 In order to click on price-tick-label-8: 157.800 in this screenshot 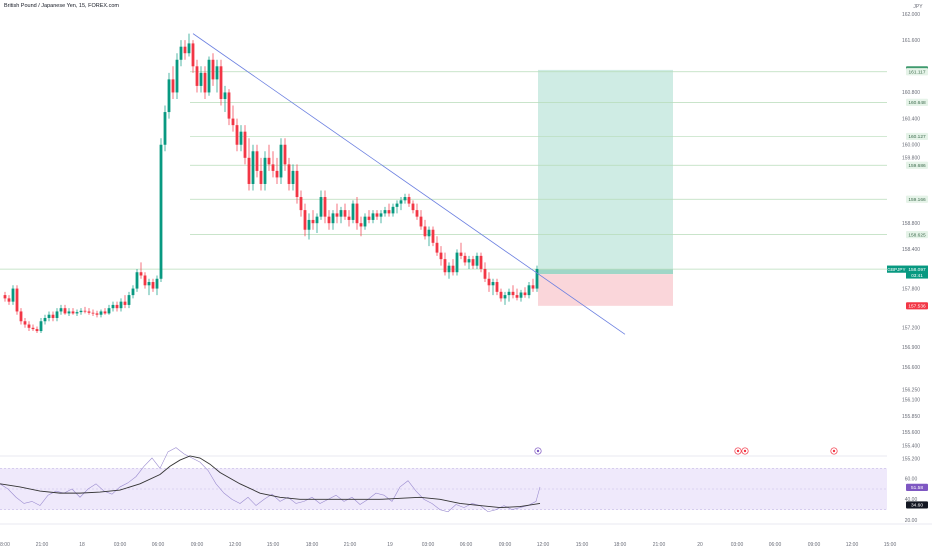, I will do `click(911, 289)`.